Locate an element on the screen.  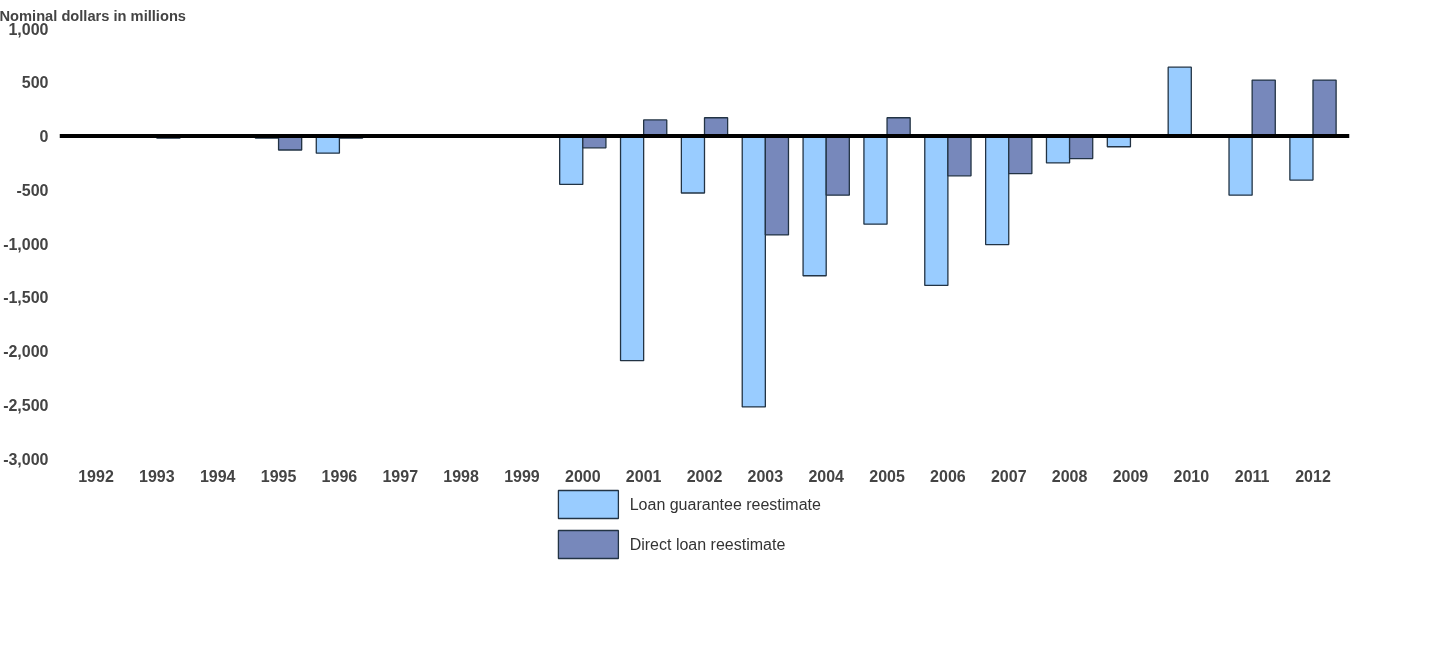
x-tick-label: 1995 is located at coordinates (278, 476).